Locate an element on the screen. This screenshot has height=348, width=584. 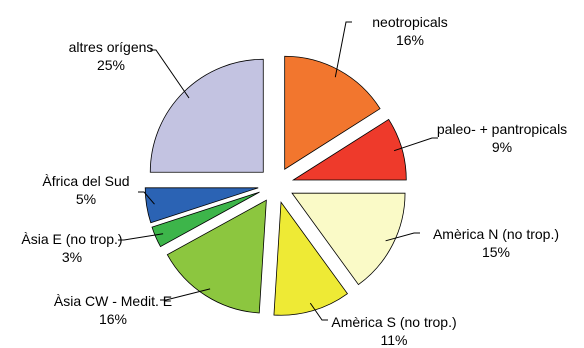
label-altres-value: 25% is located at coordinates (111, 65).